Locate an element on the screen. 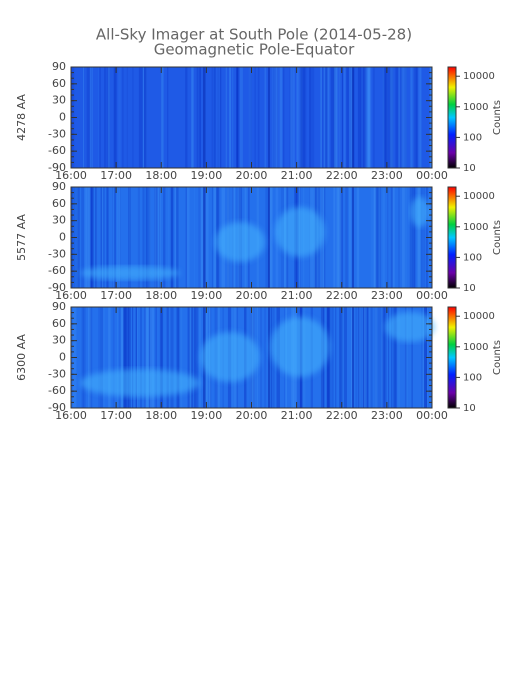 The width and height of the screenshot is (510, 680). x-tick-label: 22:00 is located at coordinates (342, 415).